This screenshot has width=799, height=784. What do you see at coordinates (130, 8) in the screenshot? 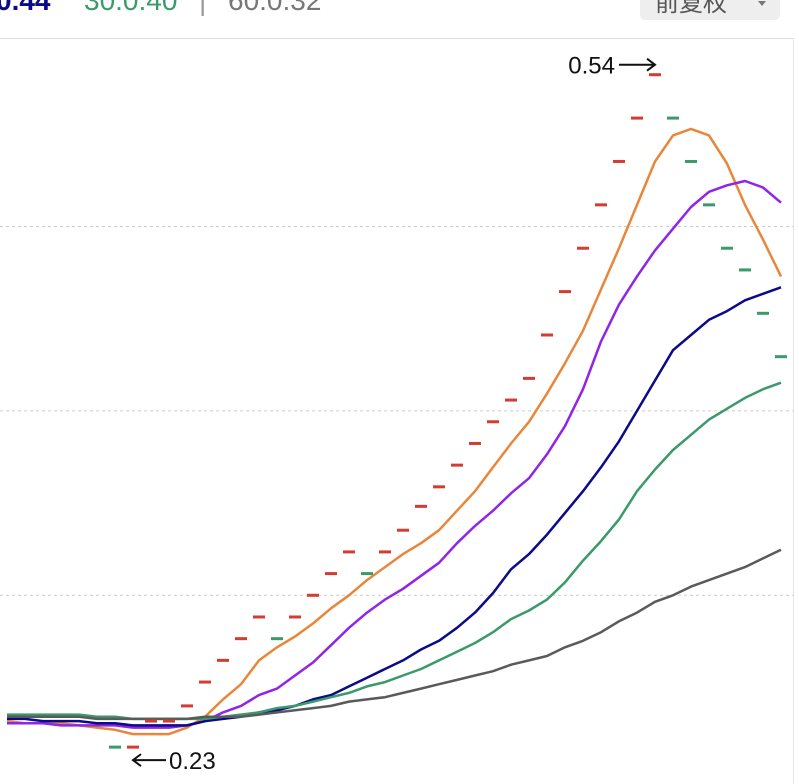
I see `ma-value: 30:0.40` at bounding box center [130, 8].